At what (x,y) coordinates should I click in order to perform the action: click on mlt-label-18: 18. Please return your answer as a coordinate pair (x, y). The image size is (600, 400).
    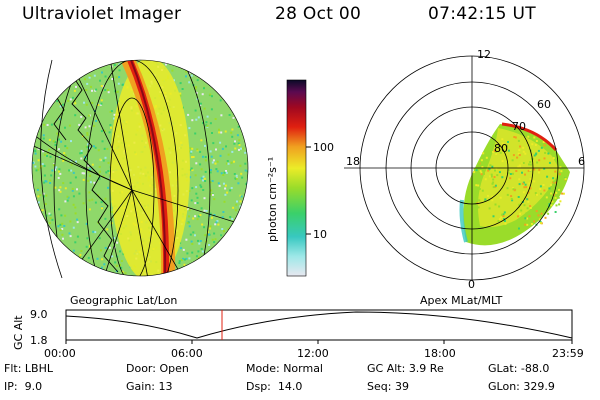
    Looking at the image, I should click on (353, 161).